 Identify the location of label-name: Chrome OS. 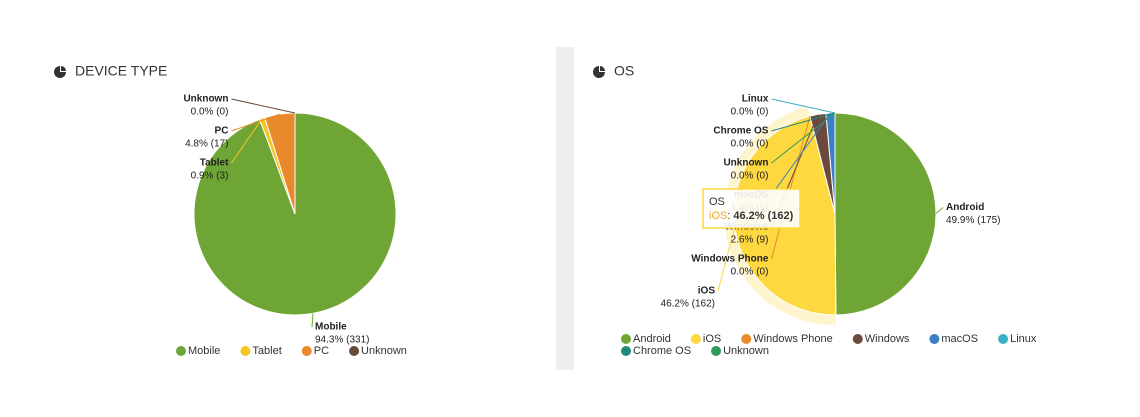
(740, 131).